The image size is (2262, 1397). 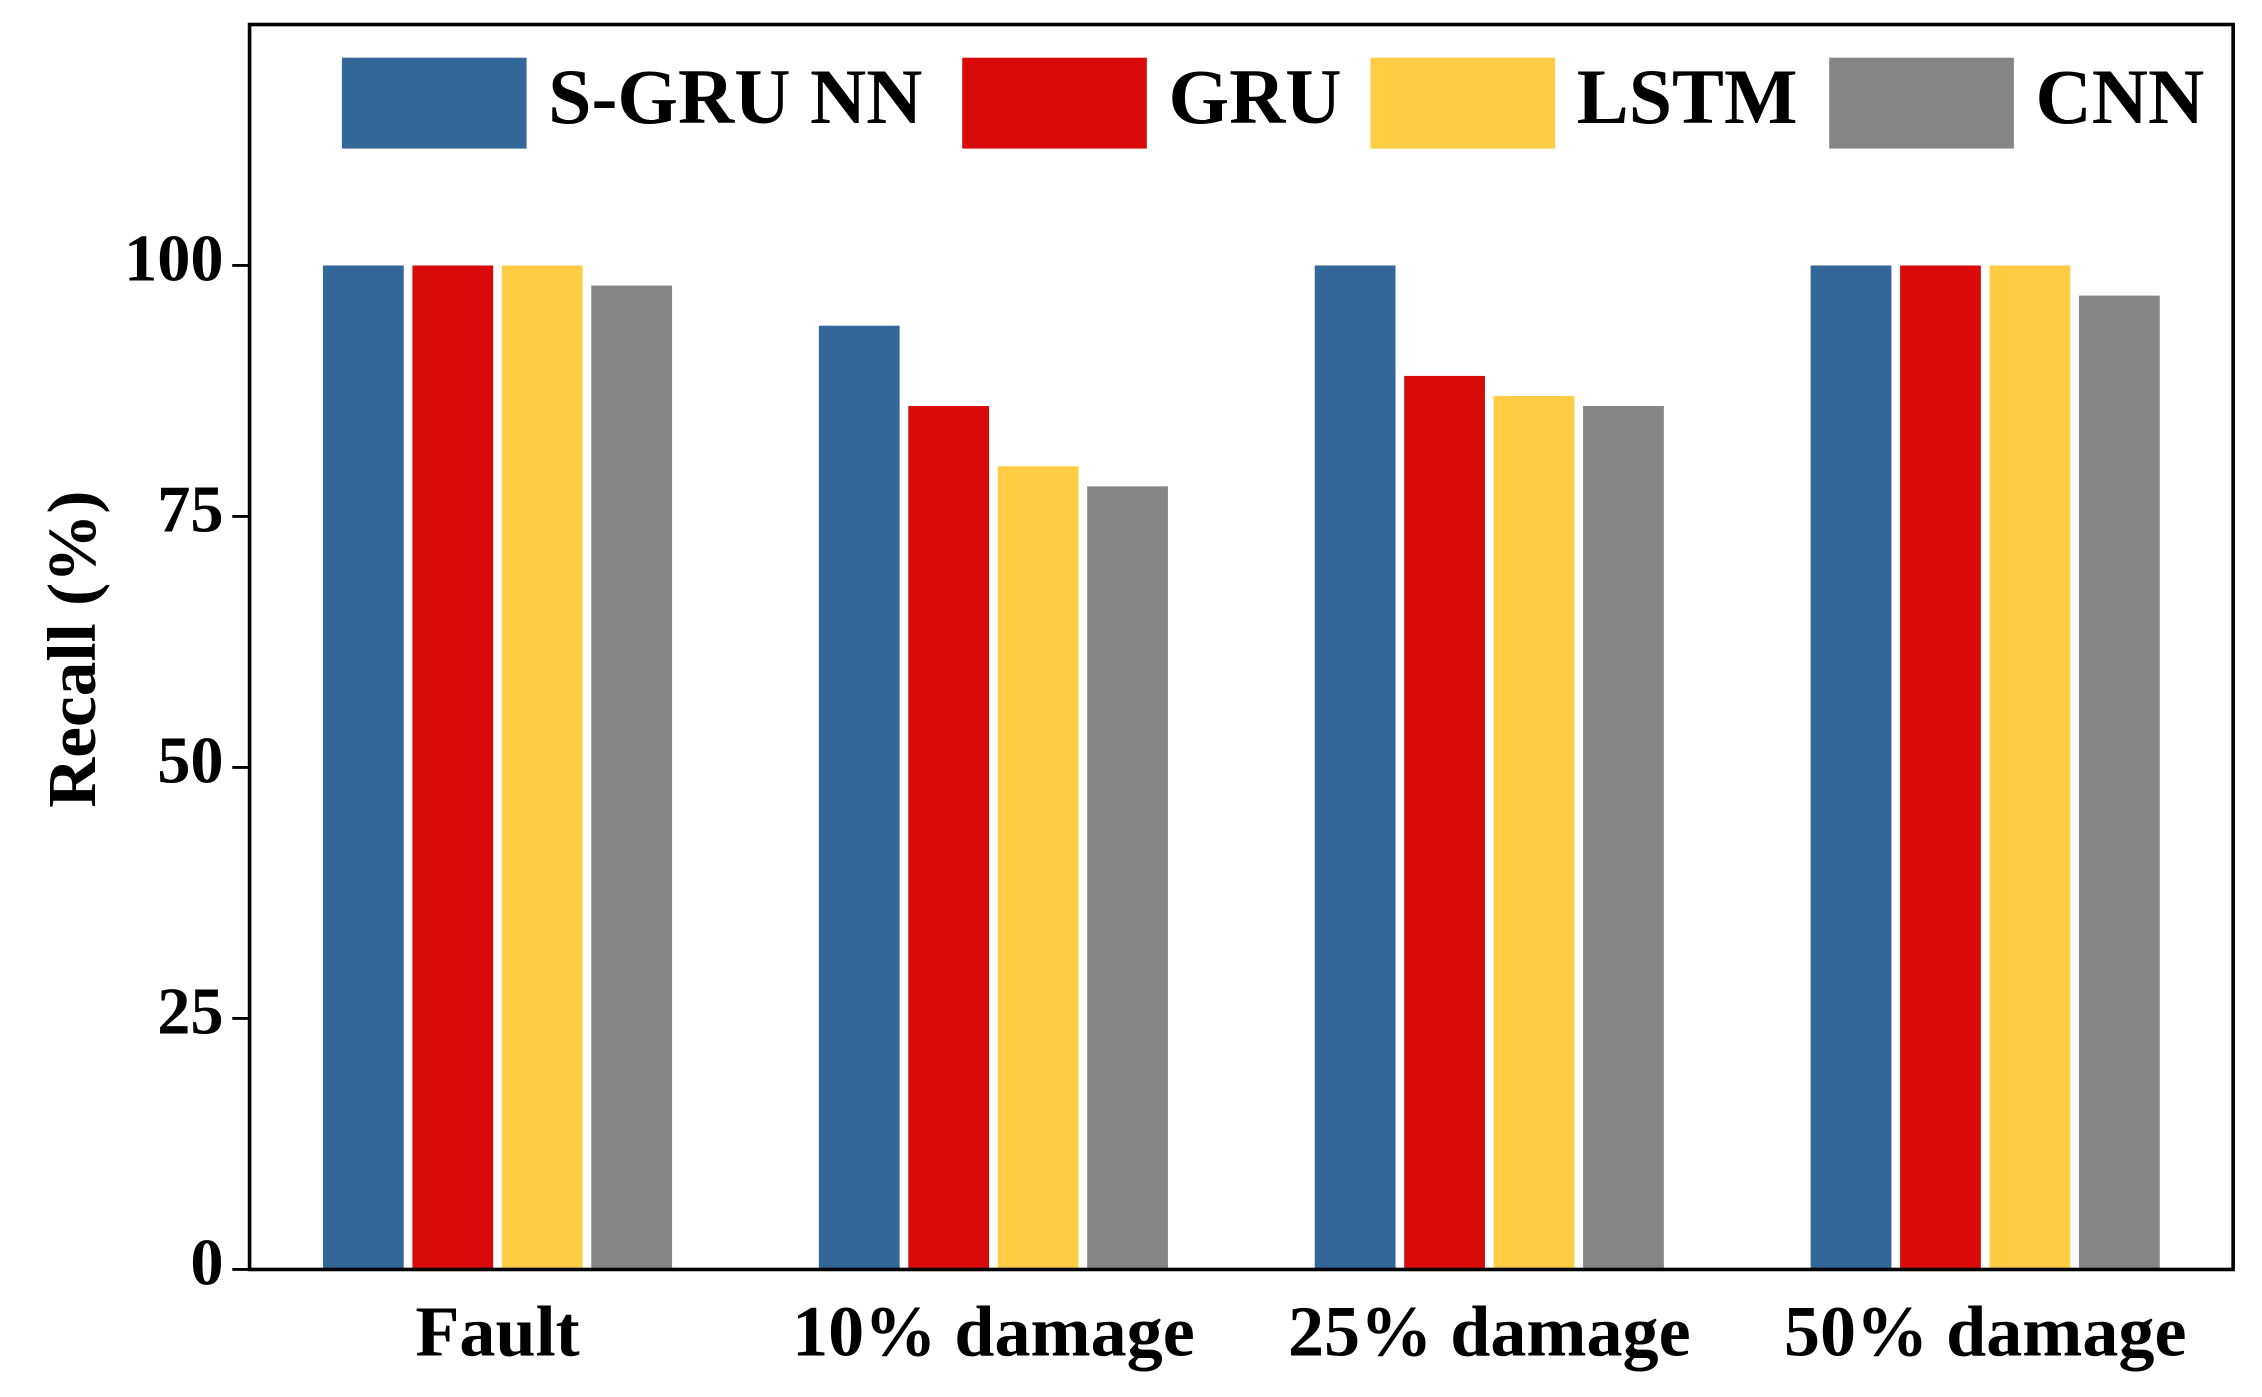 What do you see at coordinates (1687, 97) in the screenshot?
I see `legend-label: LSTM` at bounding box center [1687, 97].